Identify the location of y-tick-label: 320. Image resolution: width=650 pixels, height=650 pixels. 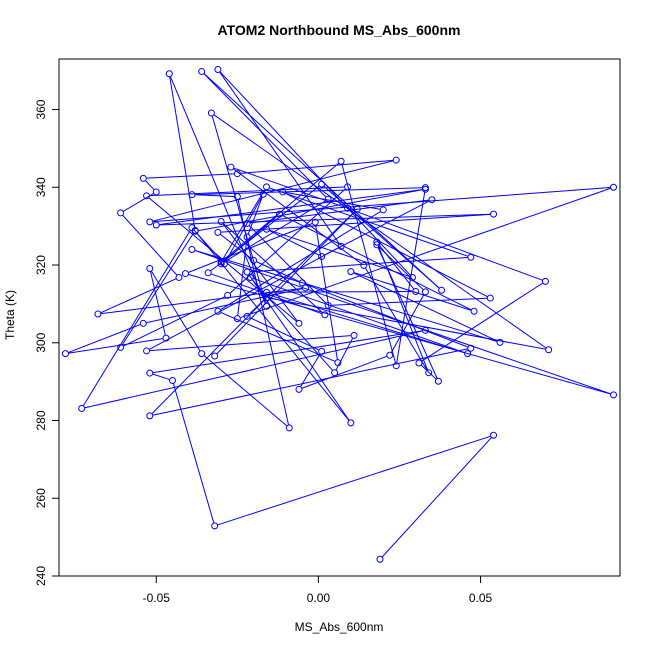
(41, 265).